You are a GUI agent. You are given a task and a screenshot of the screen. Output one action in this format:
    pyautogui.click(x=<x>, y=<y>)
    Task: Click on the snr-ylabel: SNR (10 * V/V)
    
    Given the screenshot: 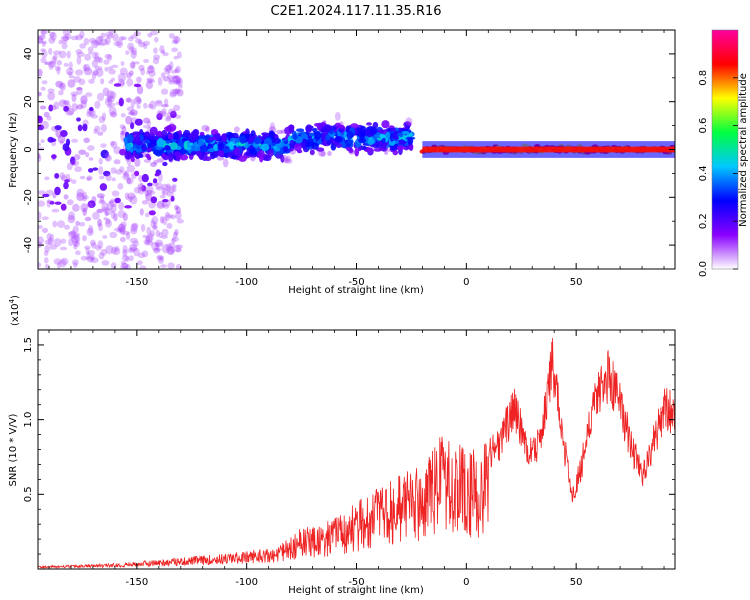 What is the action you would take?
    pyautogui.click(x=13, y=449)
    